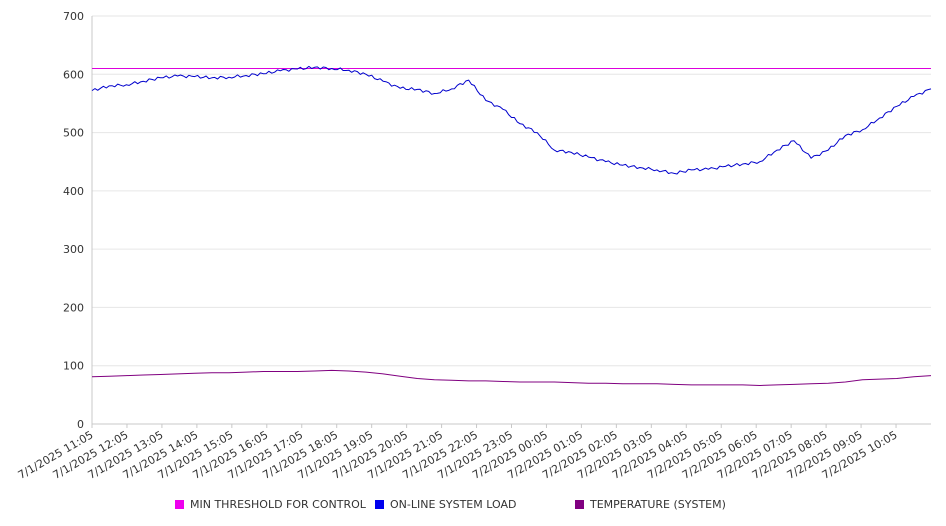 This screenshot has width=946, height=526. What do you see at coordinates (73, 220) in the screenshot?
I see `y-tick-labels: 0 100 200 300 400 500 600 700` at bounding box center [73, 220].